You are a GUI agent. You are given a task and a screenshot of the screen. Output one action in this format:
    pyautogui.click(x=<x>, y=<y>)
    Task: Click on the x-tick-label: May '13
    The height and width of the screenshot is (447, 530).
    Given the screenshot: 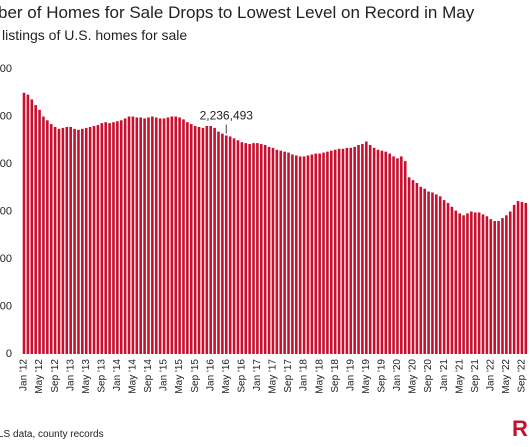 What is the action you would take?
    pyautogui.click(x=86, y=376)
    